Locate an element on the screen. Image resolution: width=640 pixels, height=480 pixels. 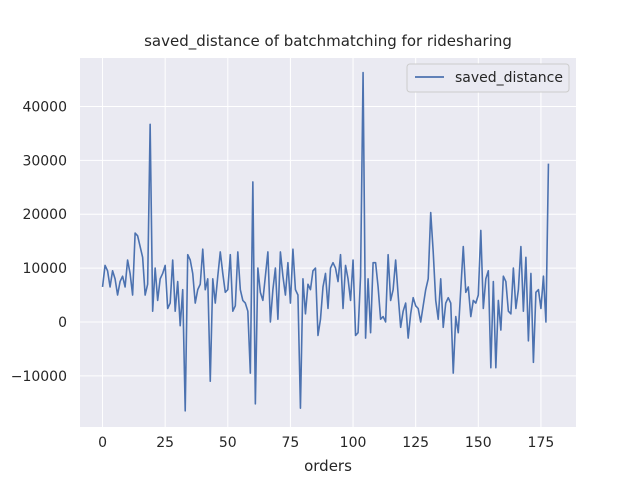
legend-label-saved-distance: saved_distance is located at coordinates (509, 78).